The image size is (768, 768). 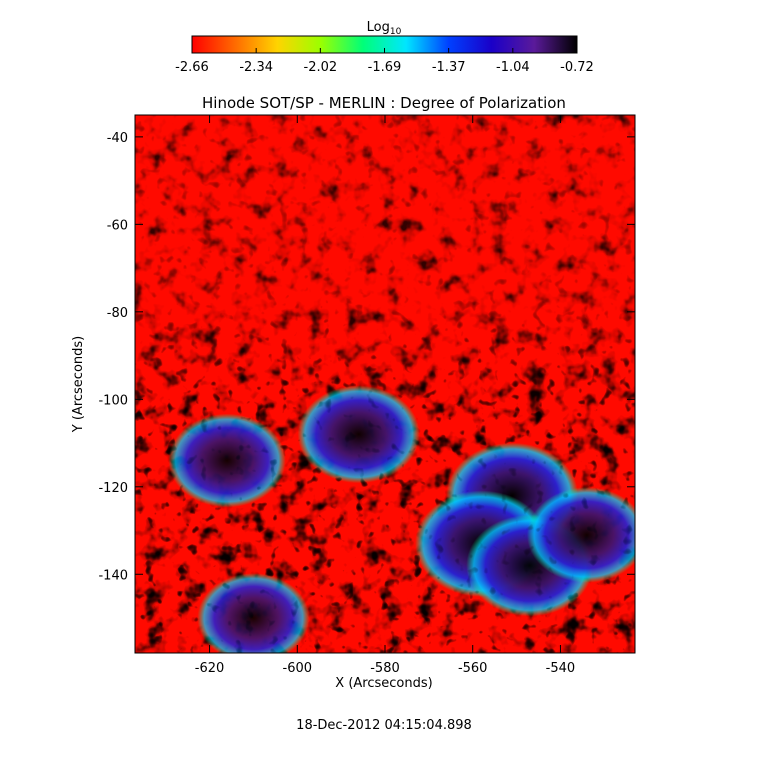 What do you see at coordinates (210, 668) in the screenshot?
I see `x-tick-label: -620` at bounding box center [210, 668].